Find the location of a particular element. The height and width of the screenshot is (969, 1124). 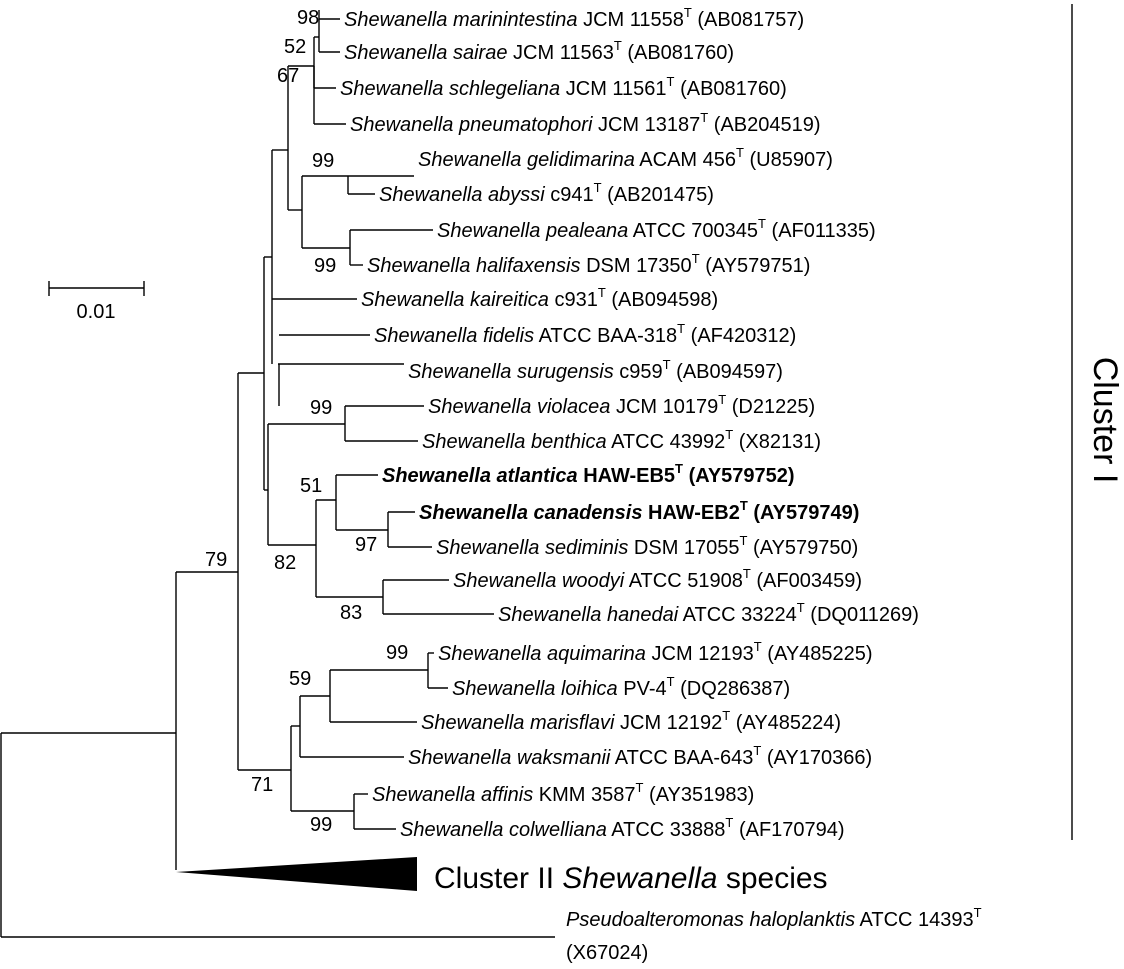

cluster-label: Cluster I is located at coordinates (1105, 420).